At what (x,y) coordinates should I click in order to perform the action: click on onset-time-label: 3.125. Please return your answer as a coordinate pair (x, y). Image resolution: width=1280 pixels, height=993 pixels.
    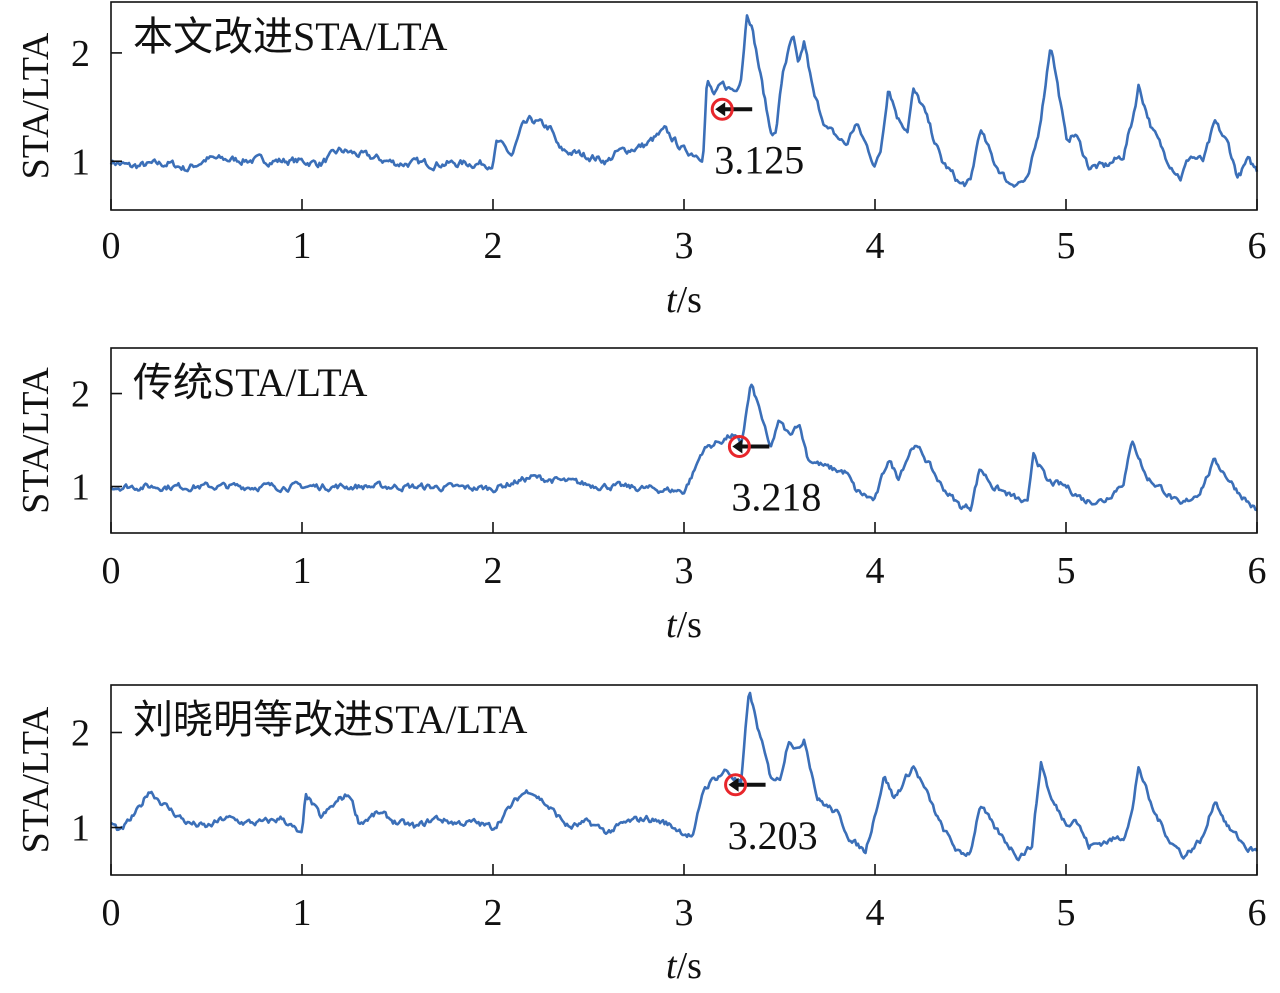
    Looking at the image, I should click on (759, 159).